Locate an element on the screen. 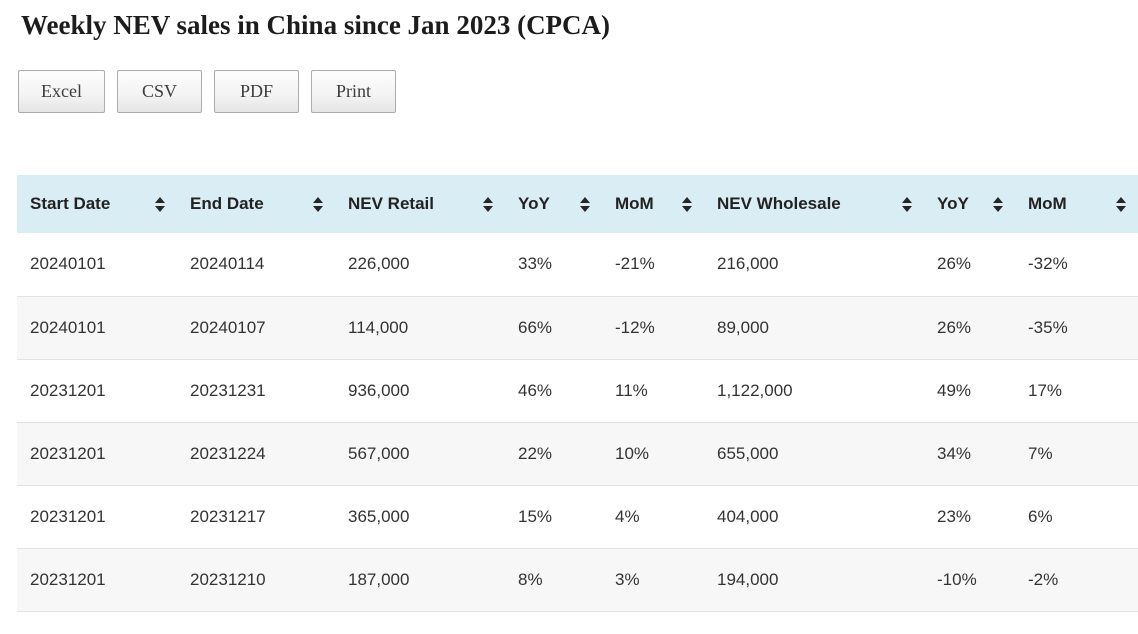 The width and height of the screenshot is (1138, 634). print-button: Print is located at coordinates (353, 91).